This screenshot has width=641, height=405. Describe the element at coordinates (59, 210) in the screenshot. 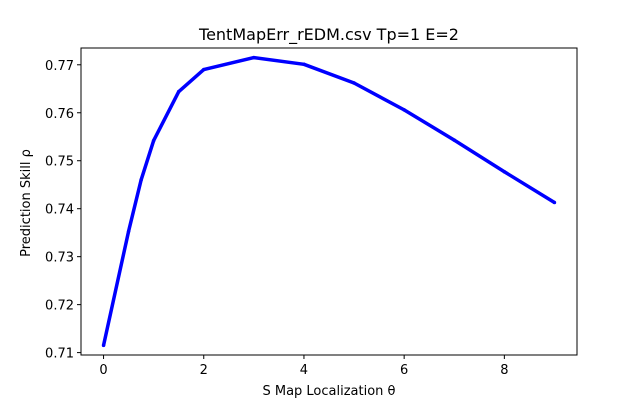

I see `y-tick-label: 0.74` at that location.